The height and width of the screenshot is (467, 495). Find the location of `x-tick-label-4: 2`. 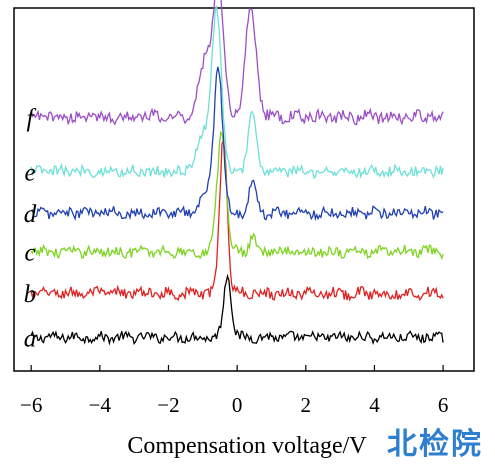

x-tick-label-4: 2 is located at coordinates (306, 405).